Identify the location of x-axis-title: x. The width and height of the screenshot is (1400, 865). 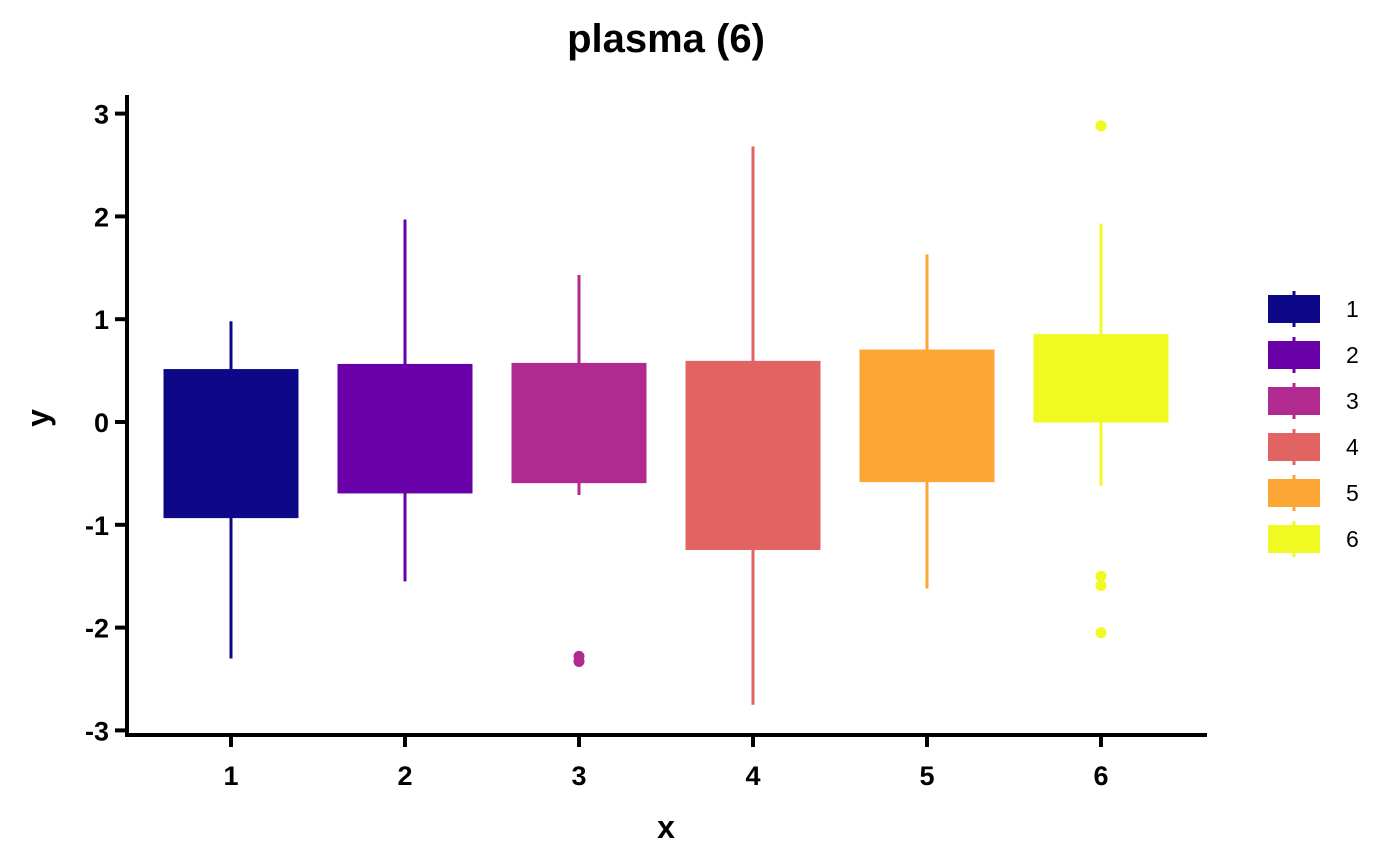
(666, 827).